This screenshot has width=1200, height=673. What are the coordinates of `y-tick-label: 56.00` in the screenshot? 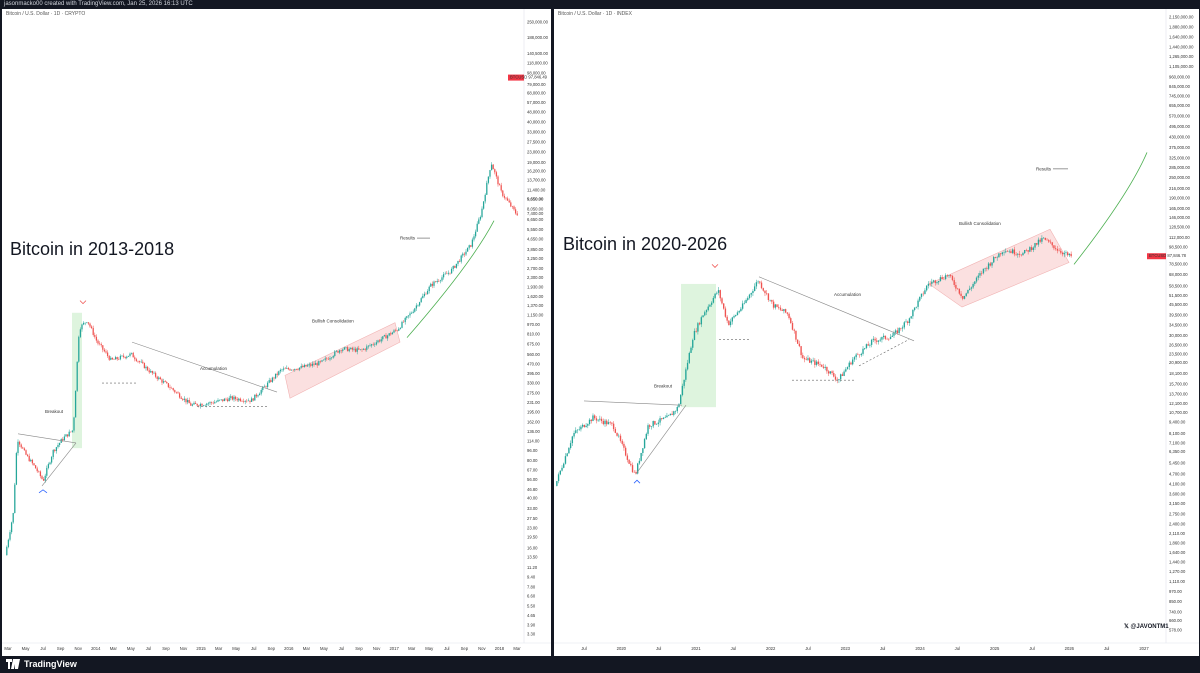 It's located at (532, 479).